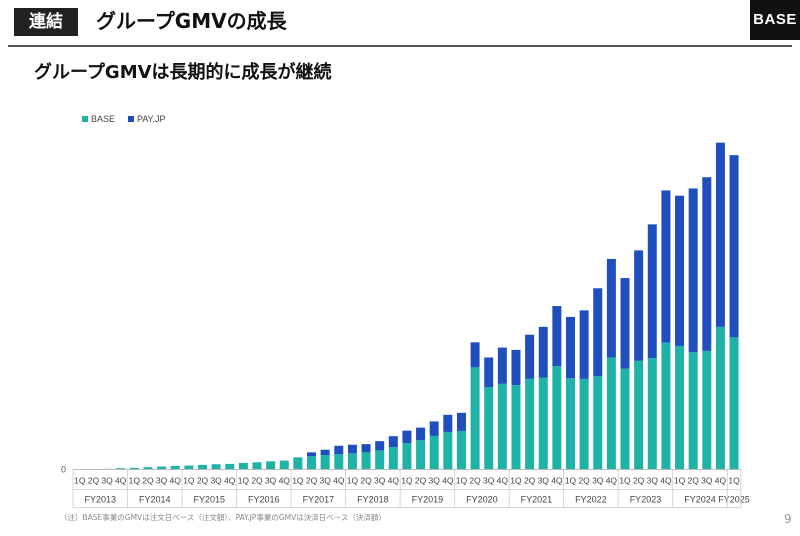 Image resolution: width=800 pixels, height=536 pixels. I want to click on bar-base-fy2024-3q, so click(707, 410).